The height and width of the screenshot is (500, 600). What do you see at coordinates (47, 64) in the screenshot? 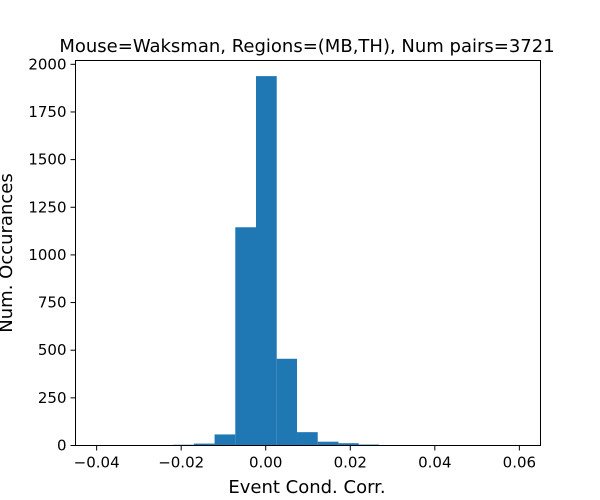
I see `y-tick-label-8: 2000` at bounding box center [47, 64].